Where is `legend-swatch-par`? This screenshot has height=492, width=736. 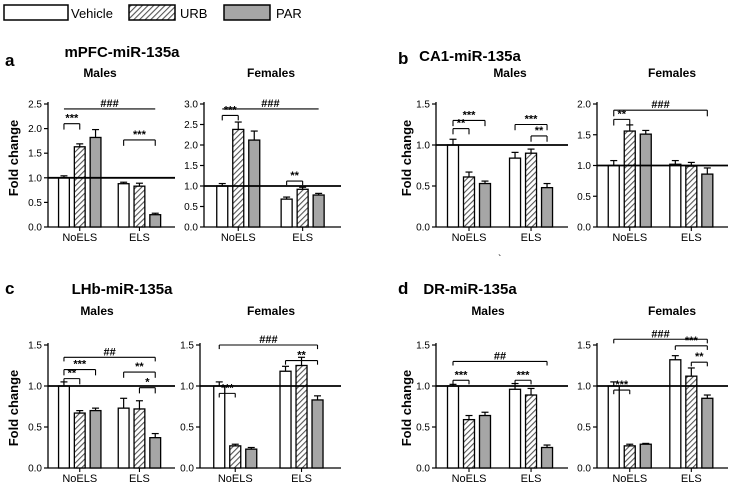
legend-swatch-par is located at coordinates (247, 12).